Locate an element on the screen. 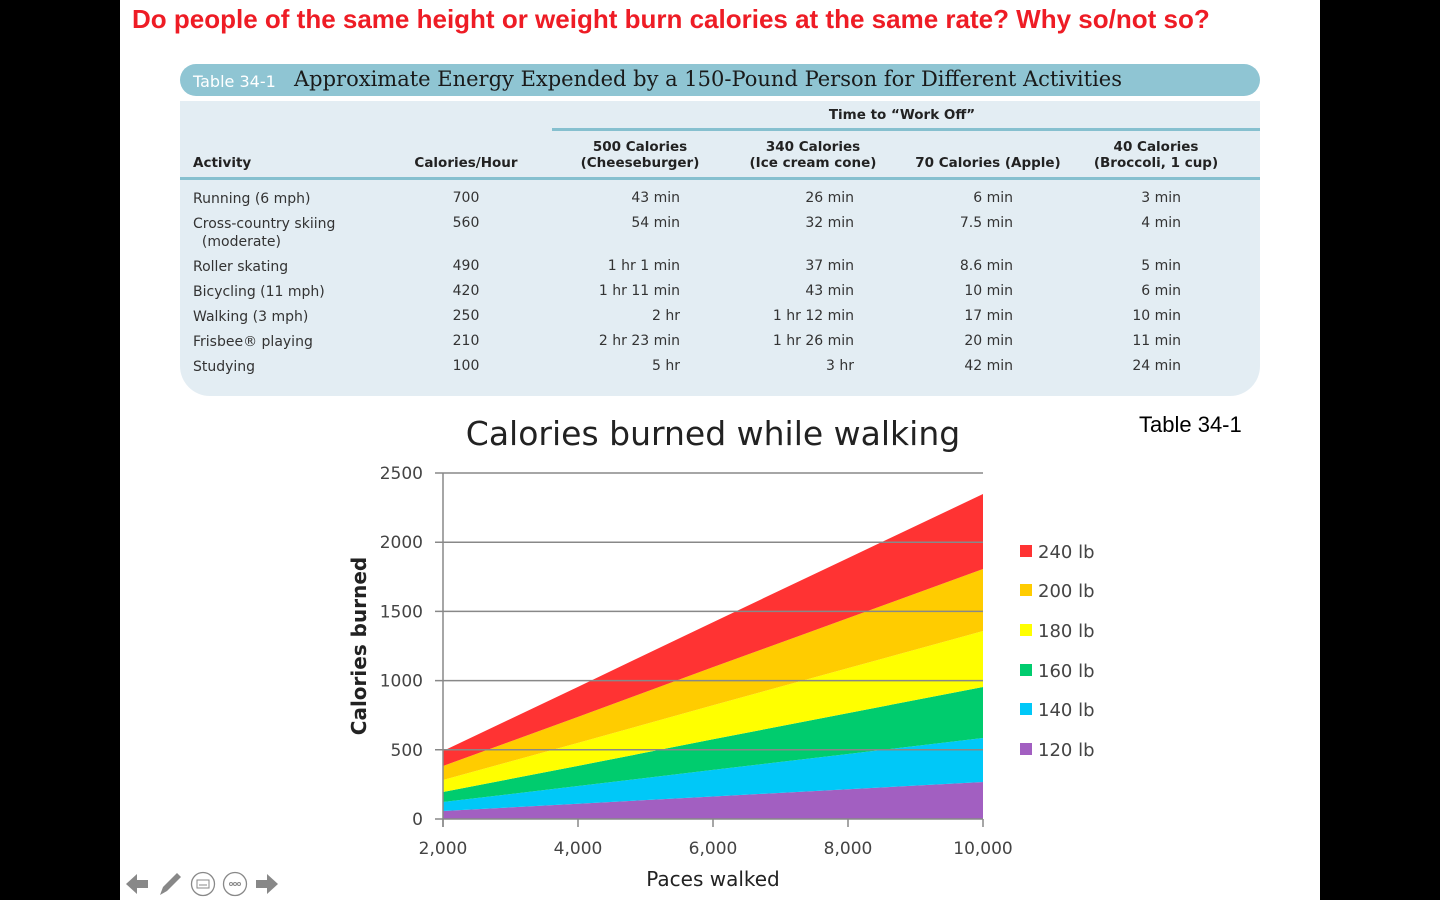 The image size is (1440, 900). table-cell: 5 hr is located at coordinates (666, 366).